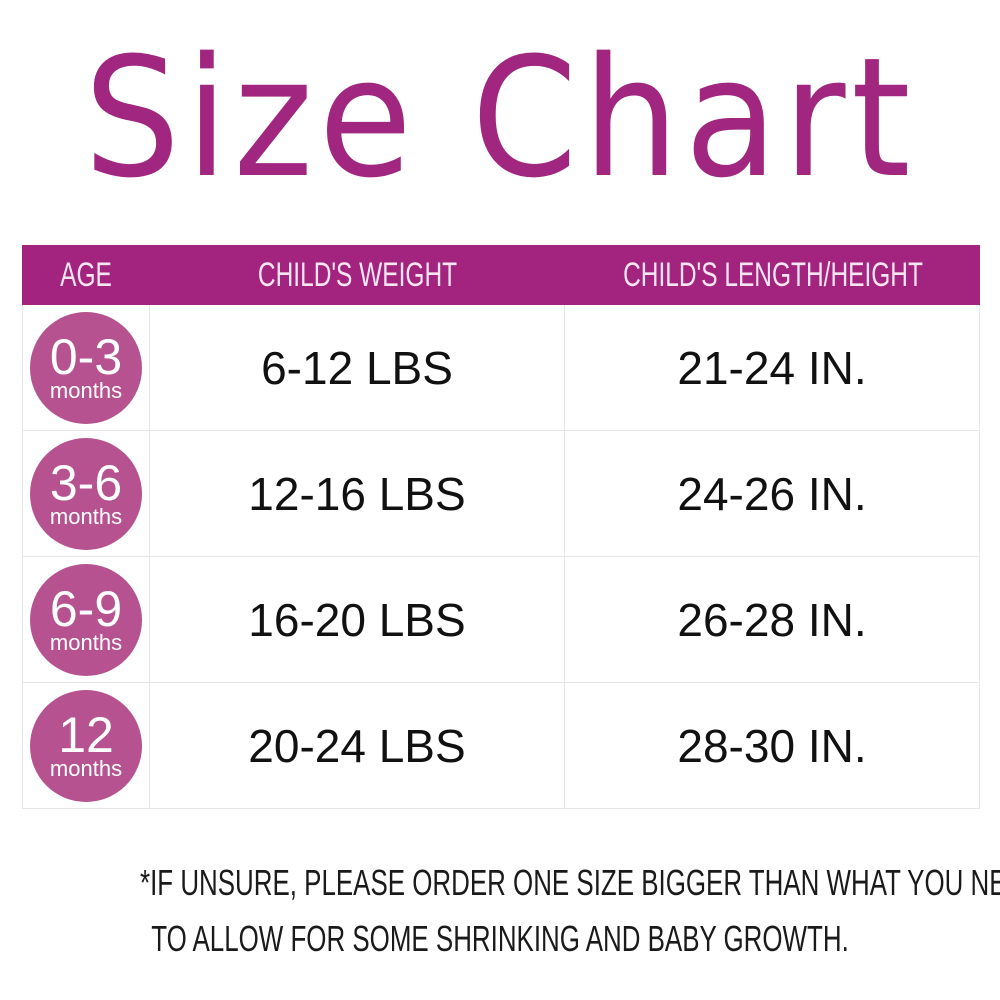 Image resolution: width=1000 pixels, height=1000 pixels. What do you see at coordinates (86, 734) in the screenshot?
I see `age-range: 12` at bounding box center [86, 734].